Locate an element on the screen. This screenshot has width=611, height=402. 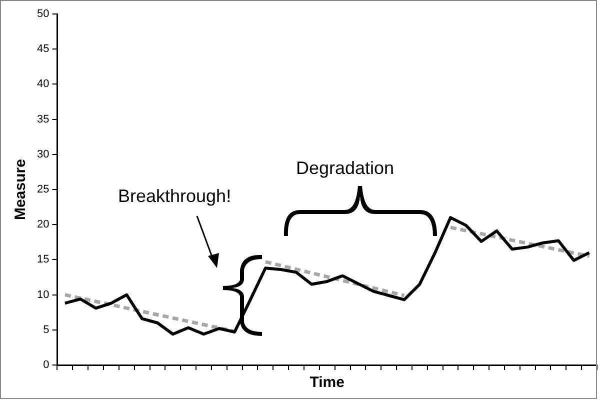
y-tick-label: 0 is located at coordinates (46, 365).